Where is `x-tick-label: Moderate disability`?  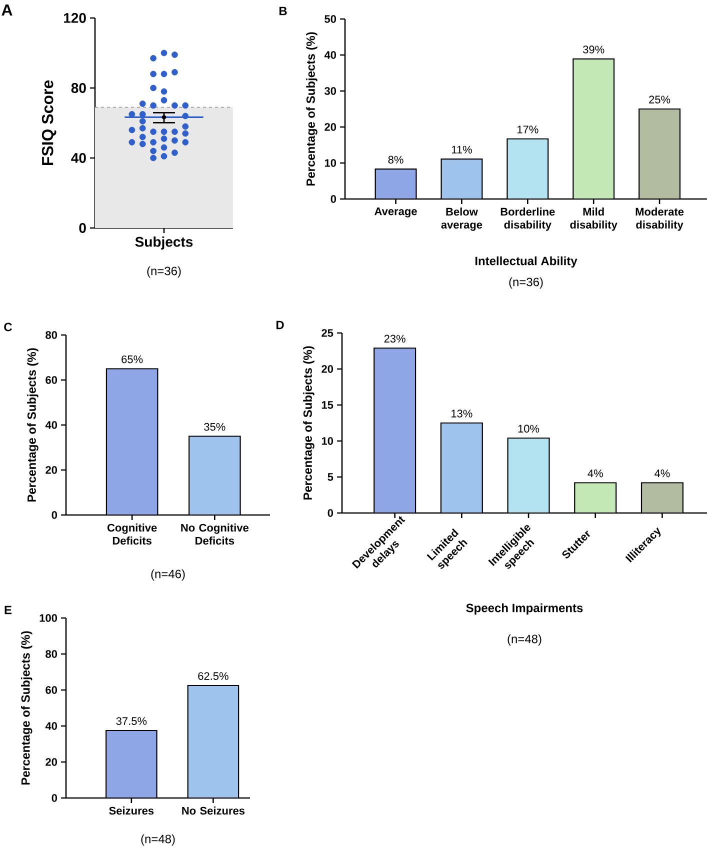
x-tick-label: Moderate disability is located at coordinates (660, 219).